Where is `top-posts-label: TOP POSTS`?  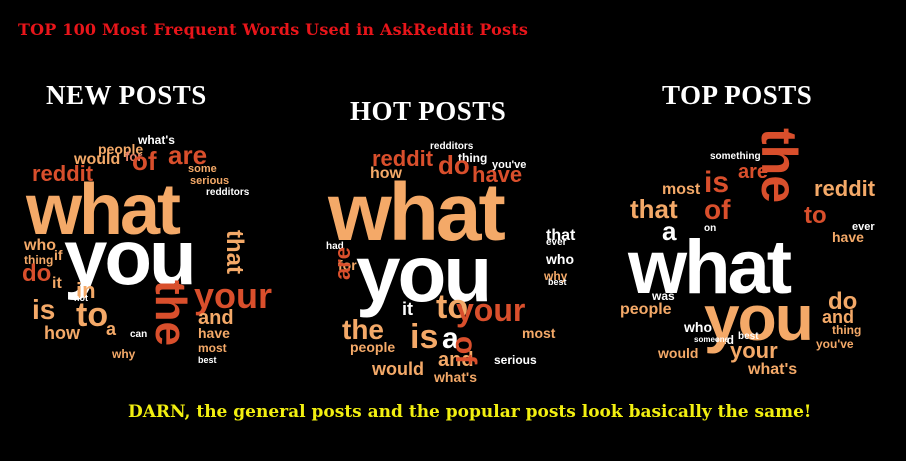
top-posts-label: TOP POSTS is located at coordinates (737, 95).